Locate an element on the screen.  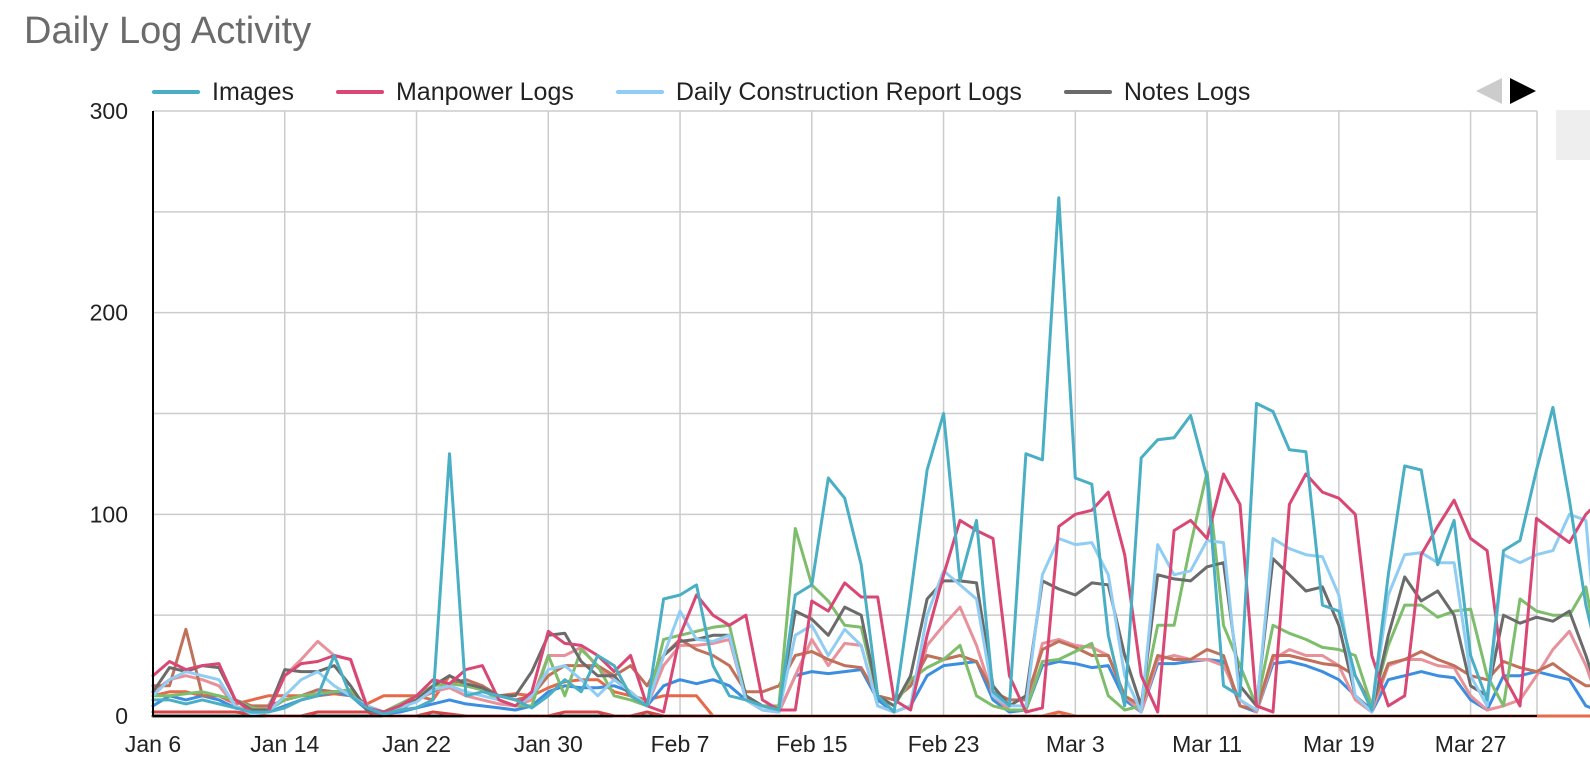
chart-title: Daily Log Activity is located at coordinates (168, 31).